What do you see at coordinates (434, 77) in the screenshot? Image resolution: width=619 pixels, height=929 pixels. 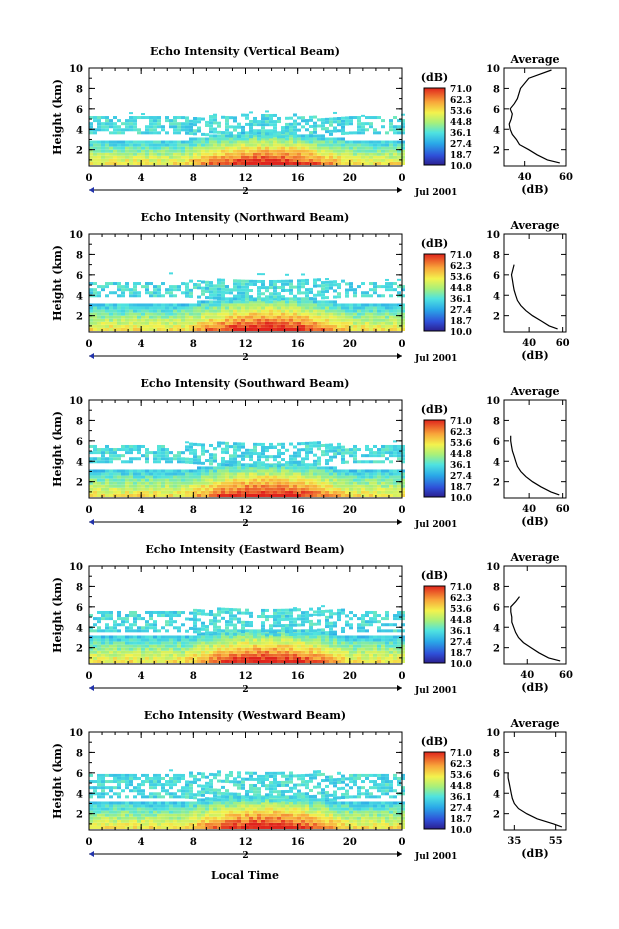 I see `colorbar-label: (dB)` at bounding box center [434, 77].